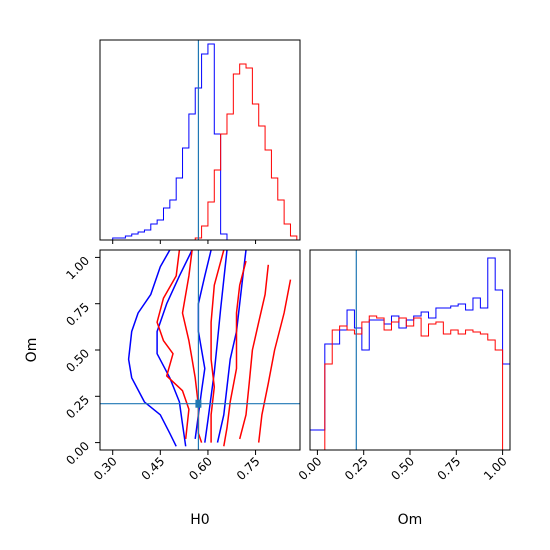 Image resolution: width=550 pixels, height=550 pixels. I want to click on h0-histogram-panel, so click(200, 141).